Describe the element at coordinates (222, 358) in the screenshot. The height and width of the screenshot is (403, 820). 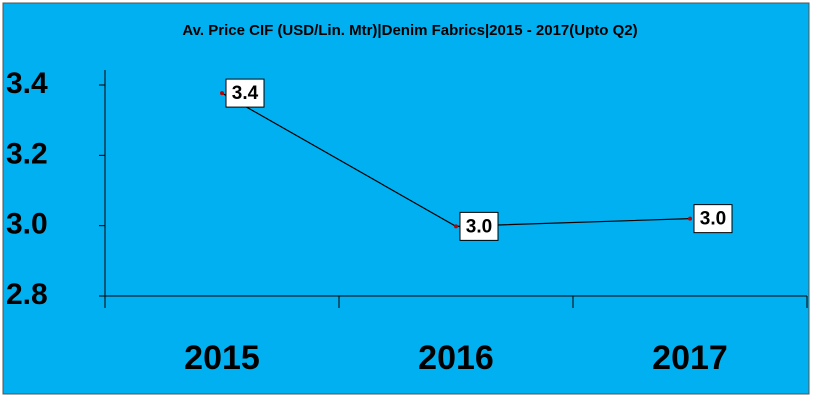
I see `x-tick-label: 2015` at that location.